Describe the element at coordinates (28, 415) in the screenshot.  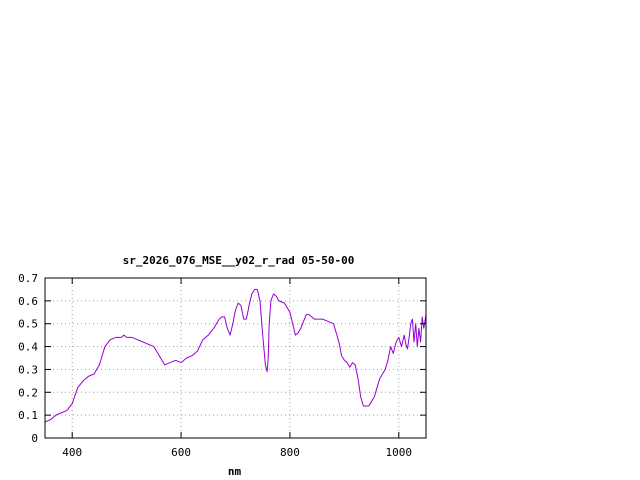
I see `y-tick-label: 0.1` at that location.